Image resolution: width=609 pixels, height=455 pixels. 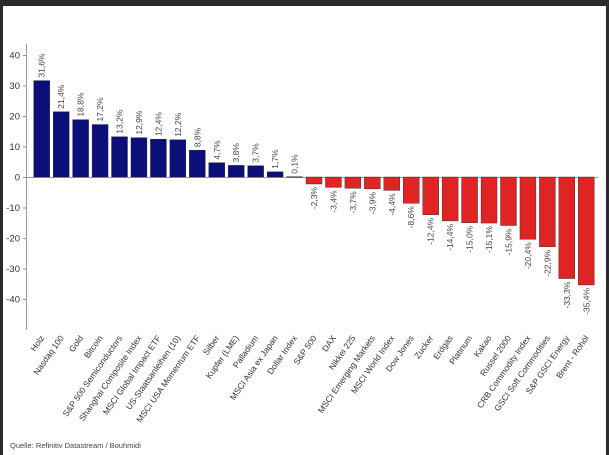 What do you see at coordinates (13, 300) in the screenshot?
I see `y-tick-label: -40` at bounding box center [13, 300].